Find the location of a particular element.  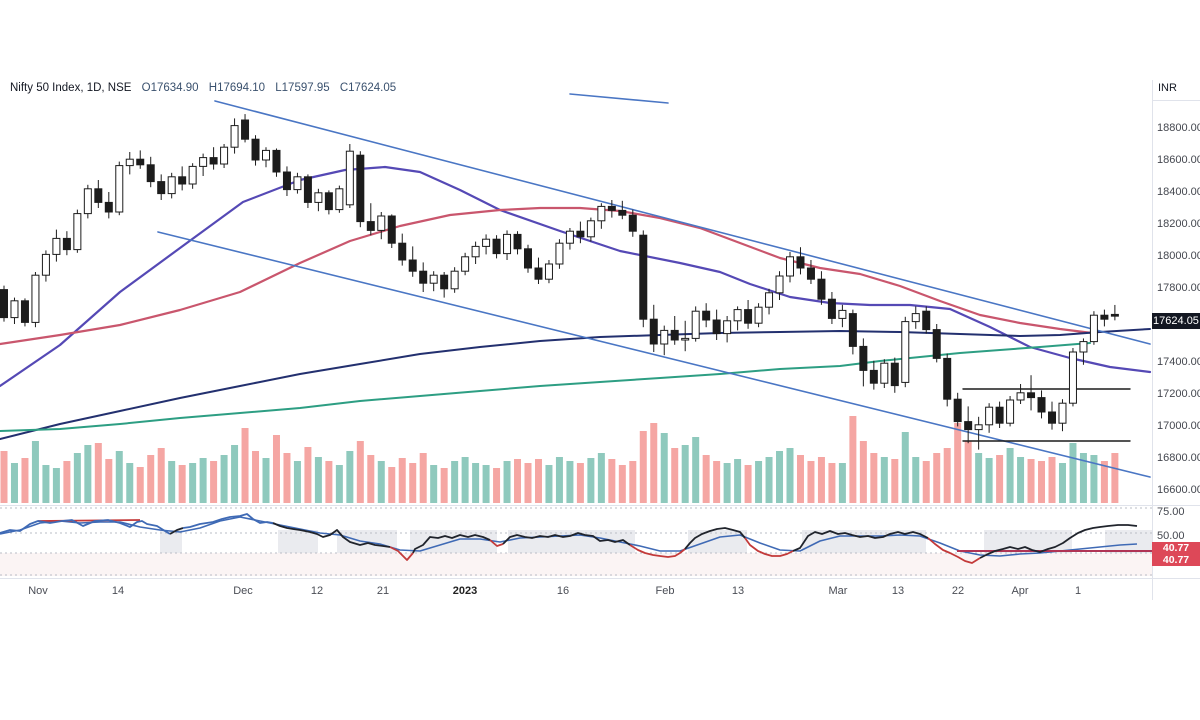

time-axis-separator is located at coordinates (600, 578).